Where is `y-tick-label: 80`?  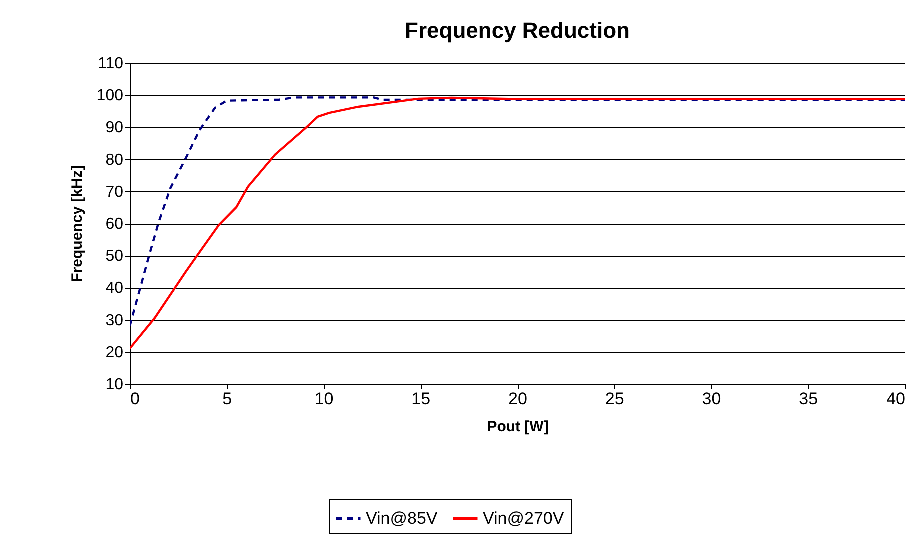 y-tick-label: 80 is located at coordinates (115, 160).